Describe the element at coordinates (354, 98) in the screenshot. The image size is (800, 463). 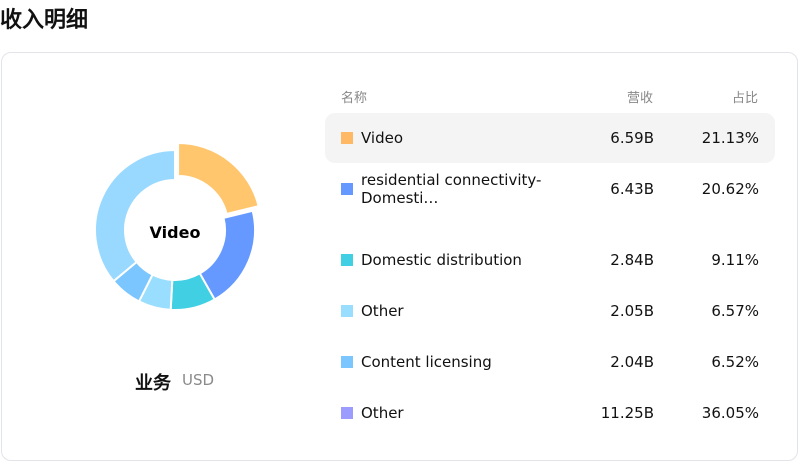
I see `header-name: 名称` at that location.